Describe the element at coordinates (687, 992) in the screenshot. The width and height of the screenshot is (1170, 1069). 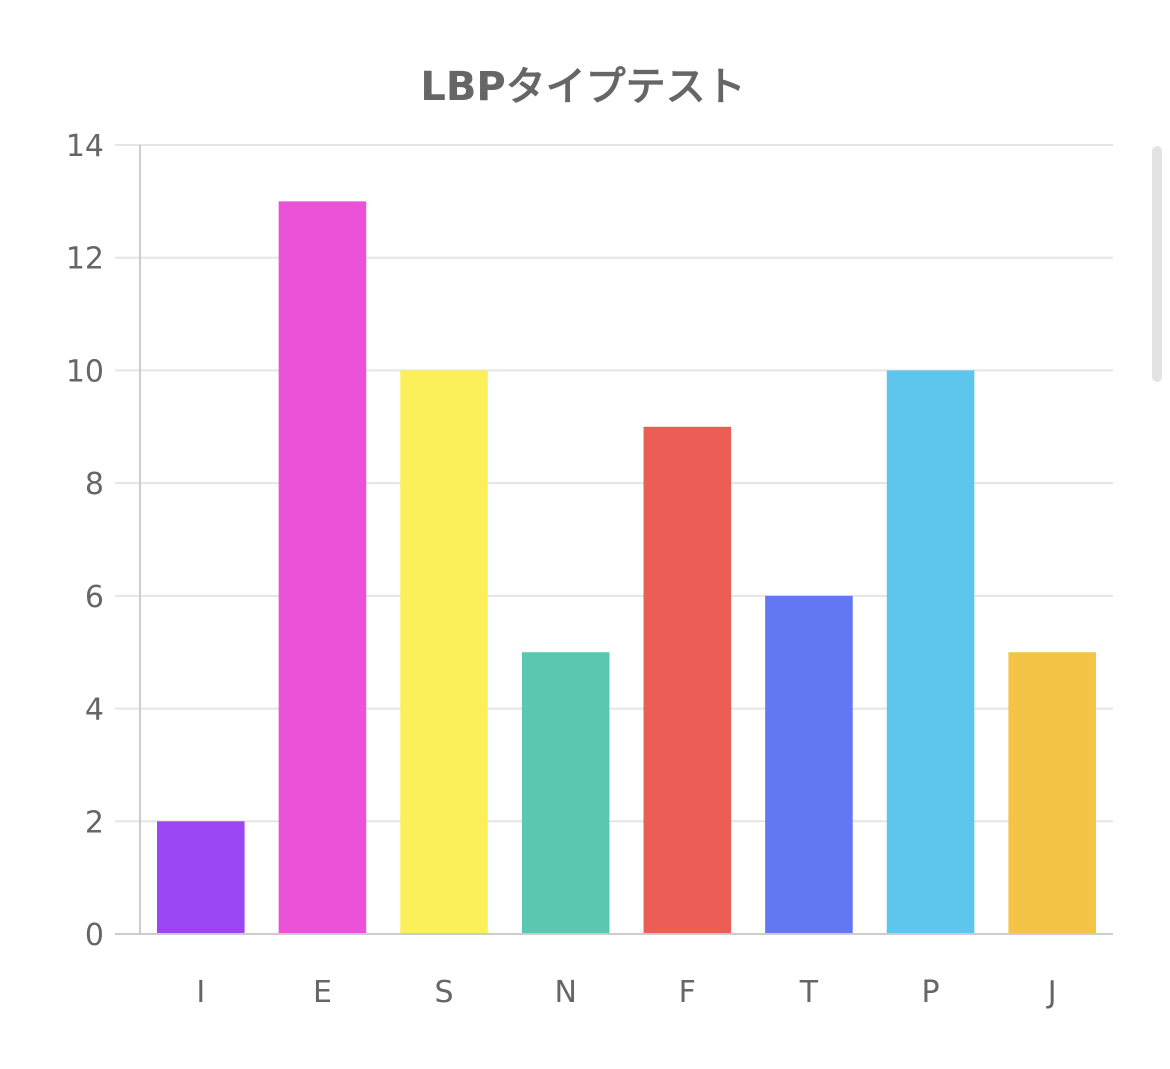
I see `x-tick-label: F` at that location.